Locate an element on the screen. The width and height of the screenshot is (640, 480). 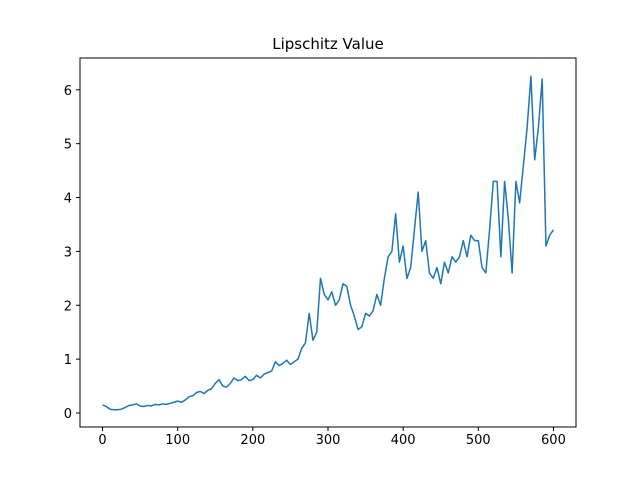
x-tick-label: 300 is located at coordinates (328, 440).